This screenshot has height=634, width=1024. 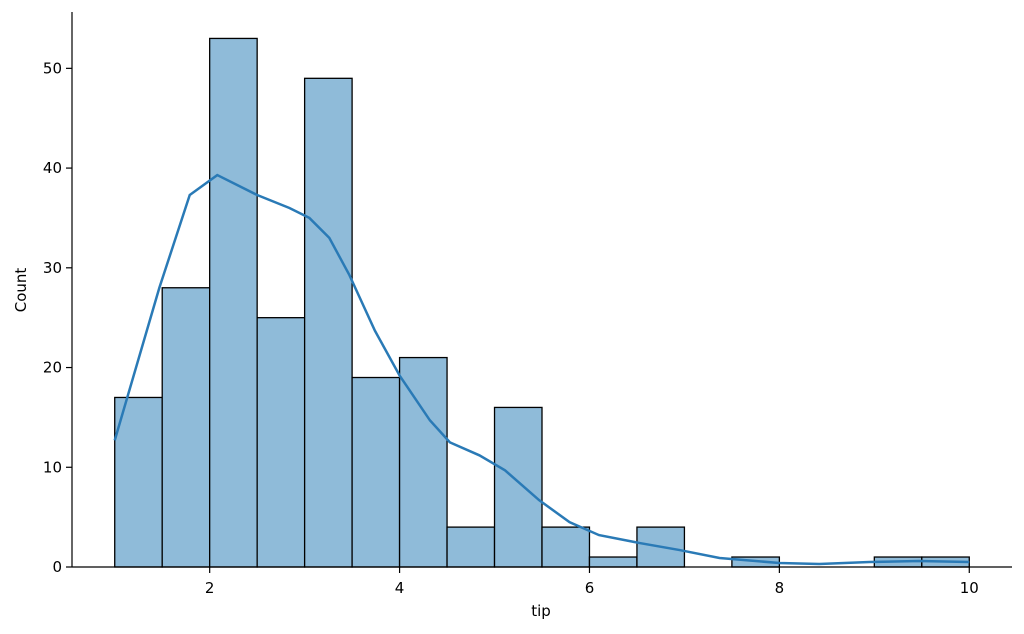 What do you see at coordinates (969, 588) in the screenshot?
I see `x-tick-label: 10` at bounding box center [969, 588].